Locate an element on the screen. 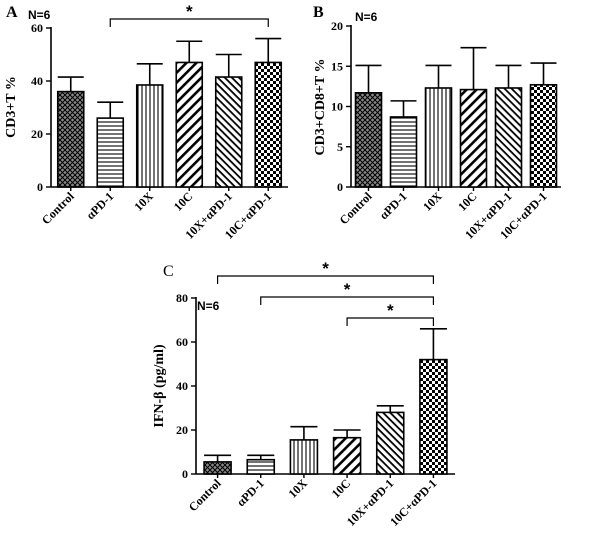 This screenshot has width=601, height=554. chart-a-significance-star: * is located at coordinates (189, 11).